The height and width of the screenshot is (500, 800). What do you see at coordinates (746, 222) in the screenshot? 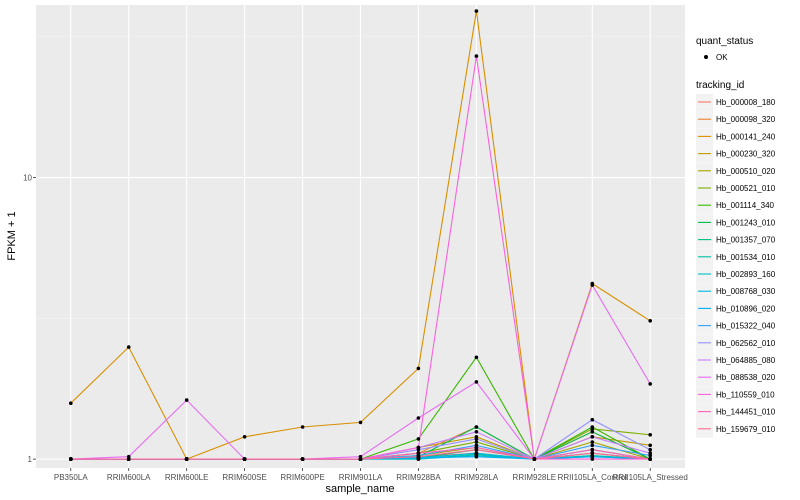
I see `legend-label-hb-001243-010: Hb_001243_010` at bounding box center [746, 222].